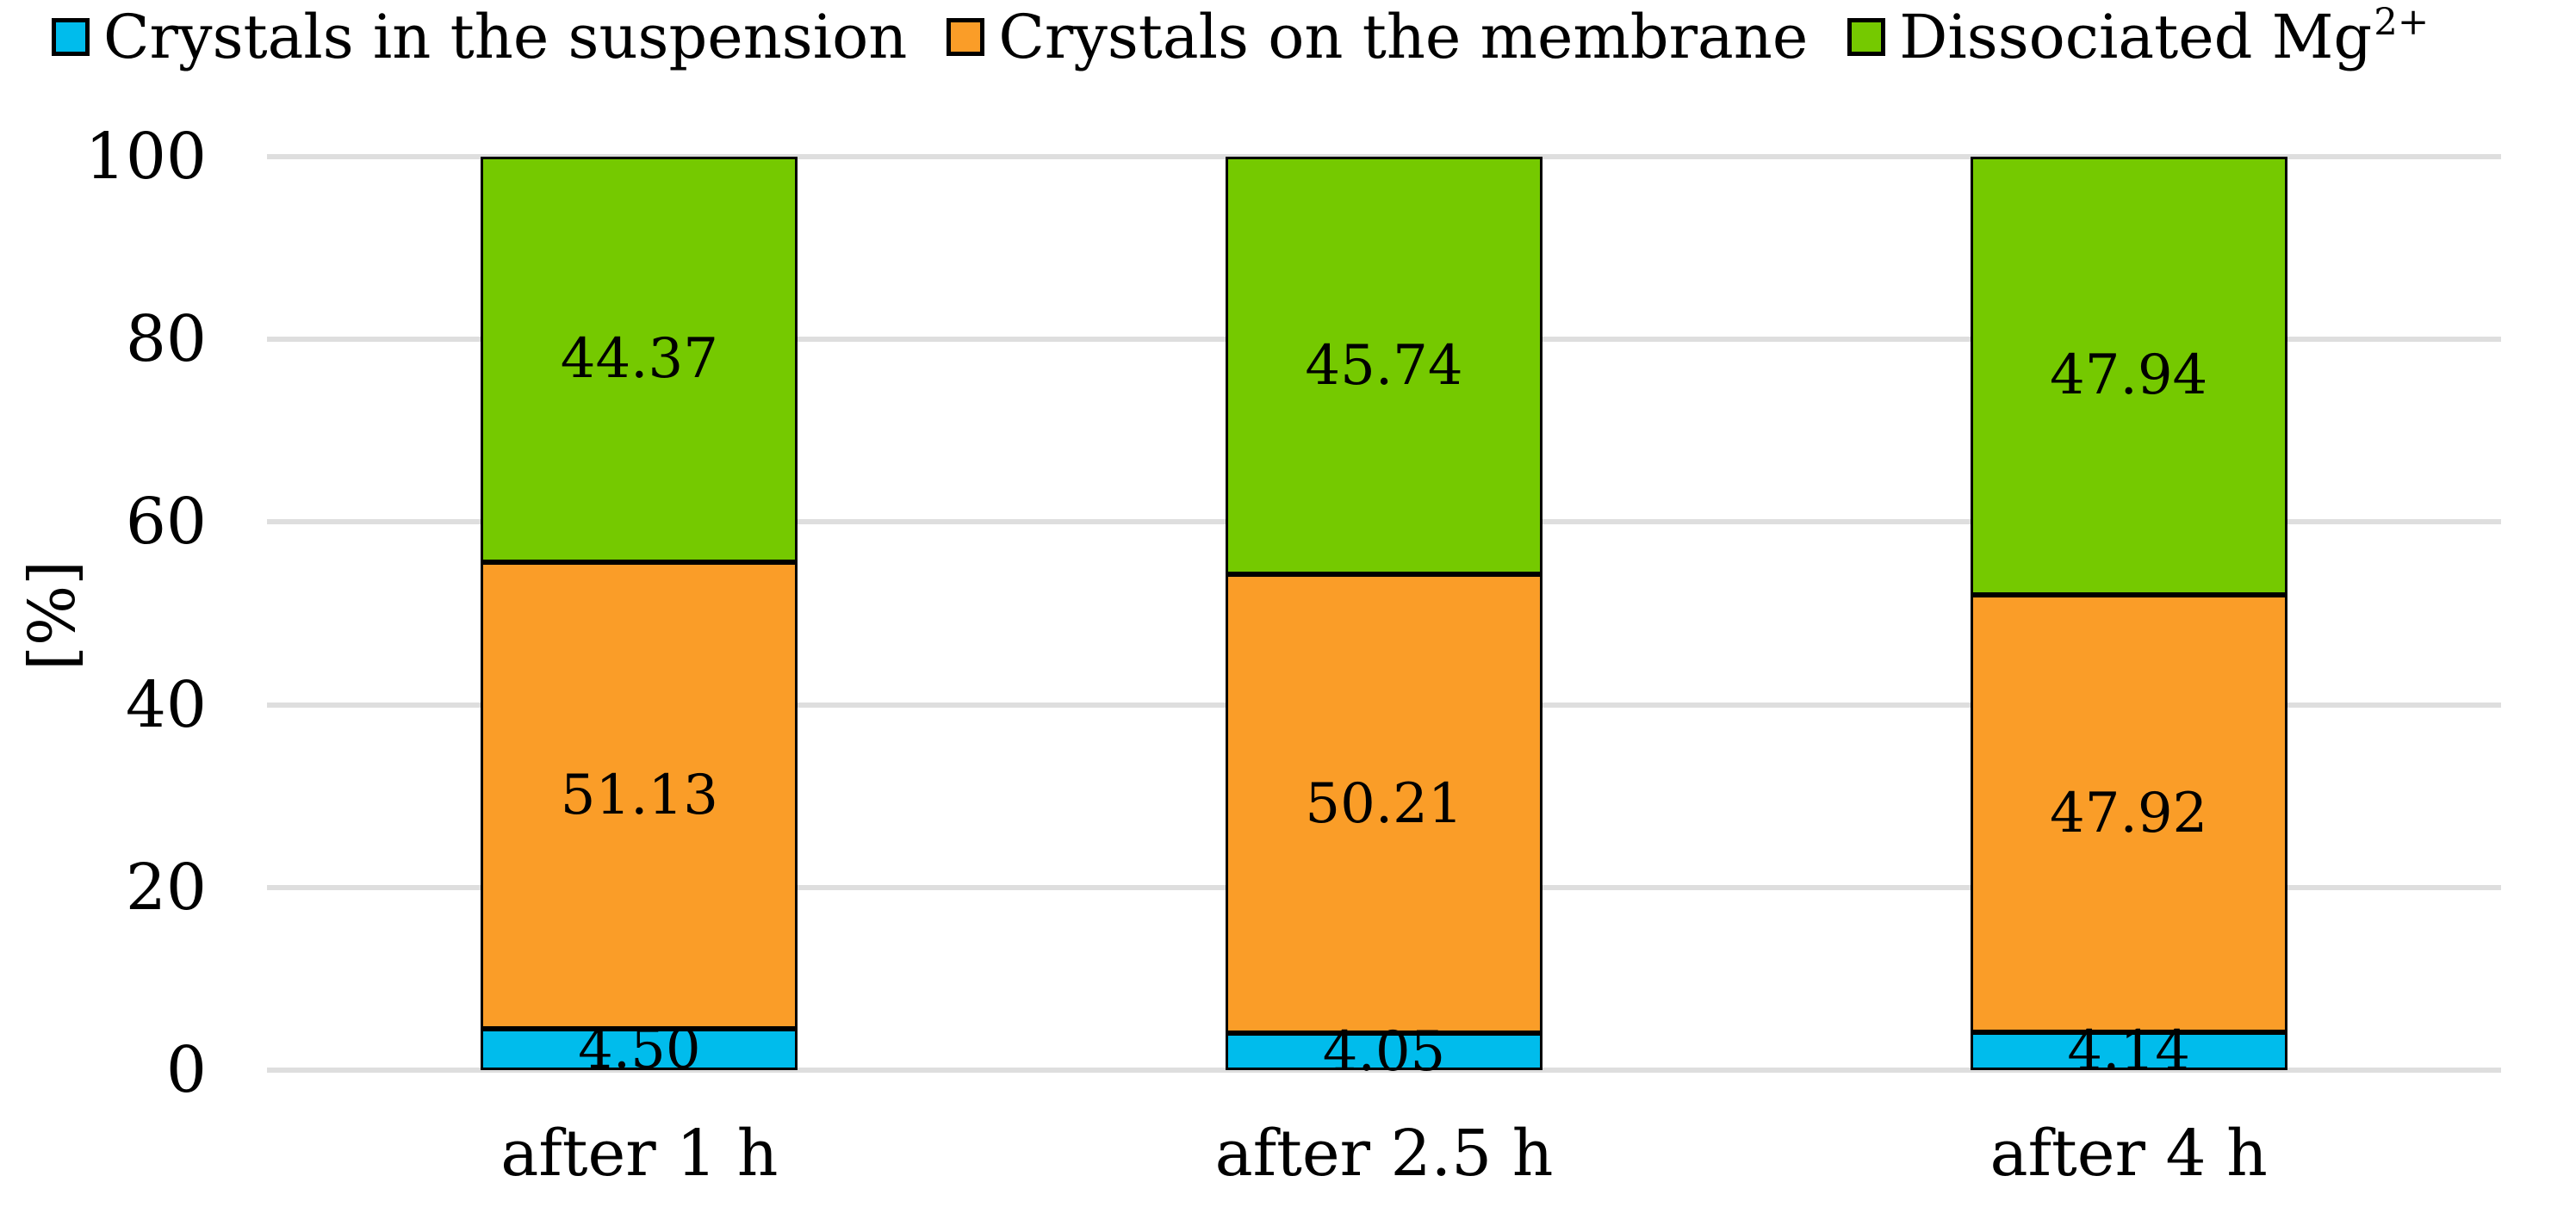 The image size is (2576, 1207). I want to click on legend-label-dissociated-mg-base: Dissociated Mg, so click(2136, 37).